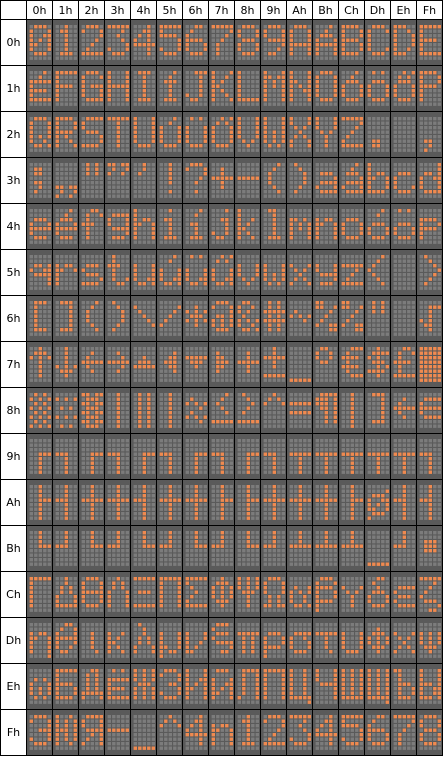 Image resolution: width=444 pixels, height=759 pixels. I want to click on dot-matrix-glyph, so click(248, 88).